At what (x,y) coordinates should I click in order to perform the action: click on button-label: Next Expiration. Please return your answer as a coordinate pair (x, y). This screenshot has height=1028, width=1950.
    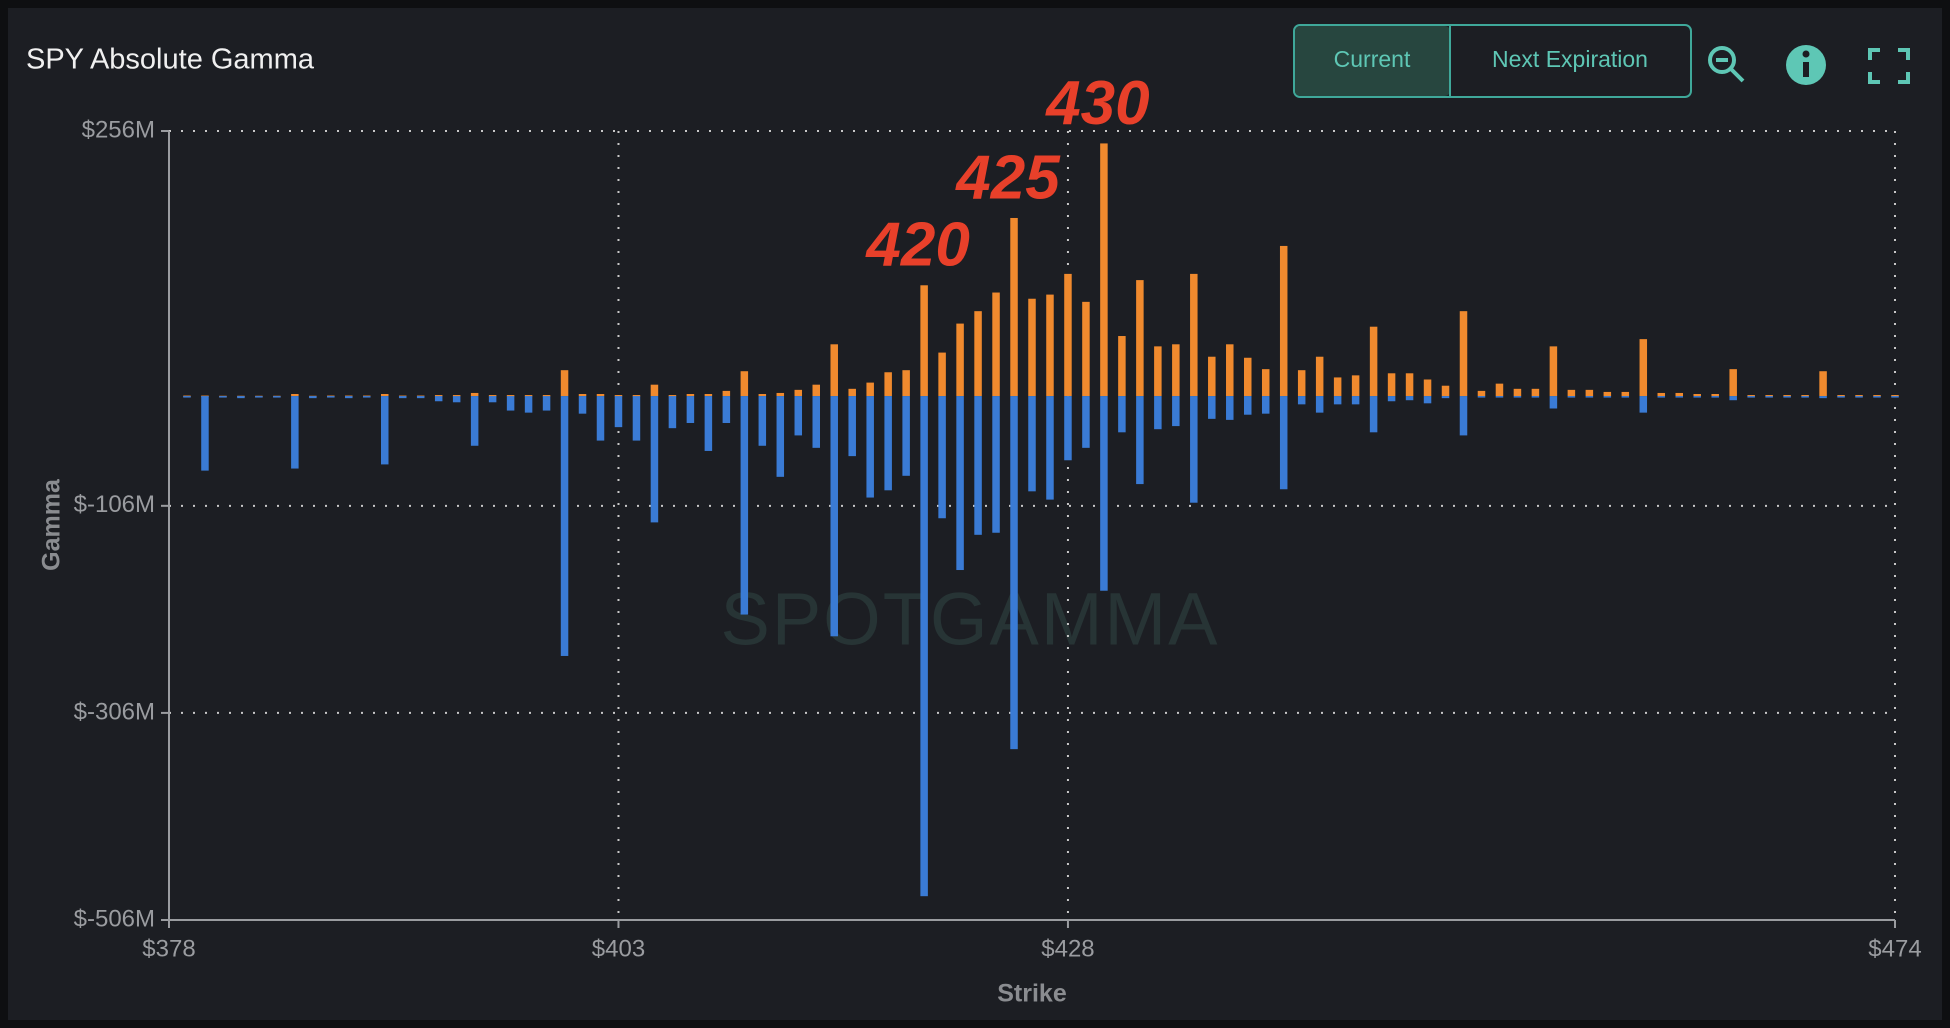
    Looking at the image, I should click on (1570, 59).